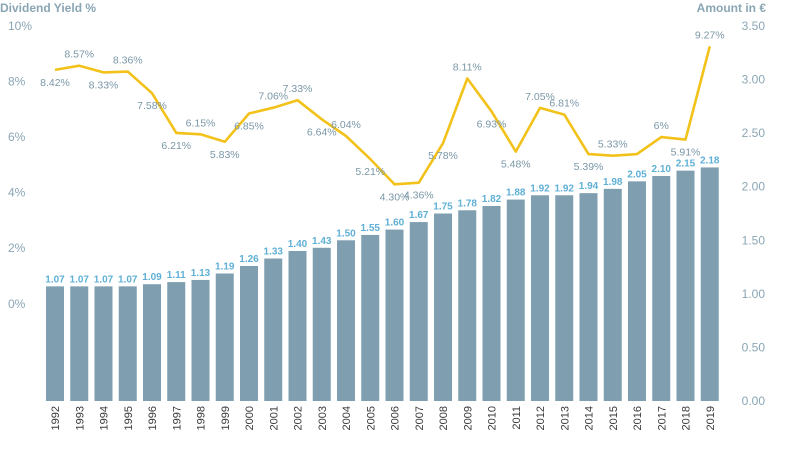 The height and width of the screenshot is (466, 800). Describe the element at coordinates (17, 137) in the screenshot. I see `left-tick-label: 6%` at that location.